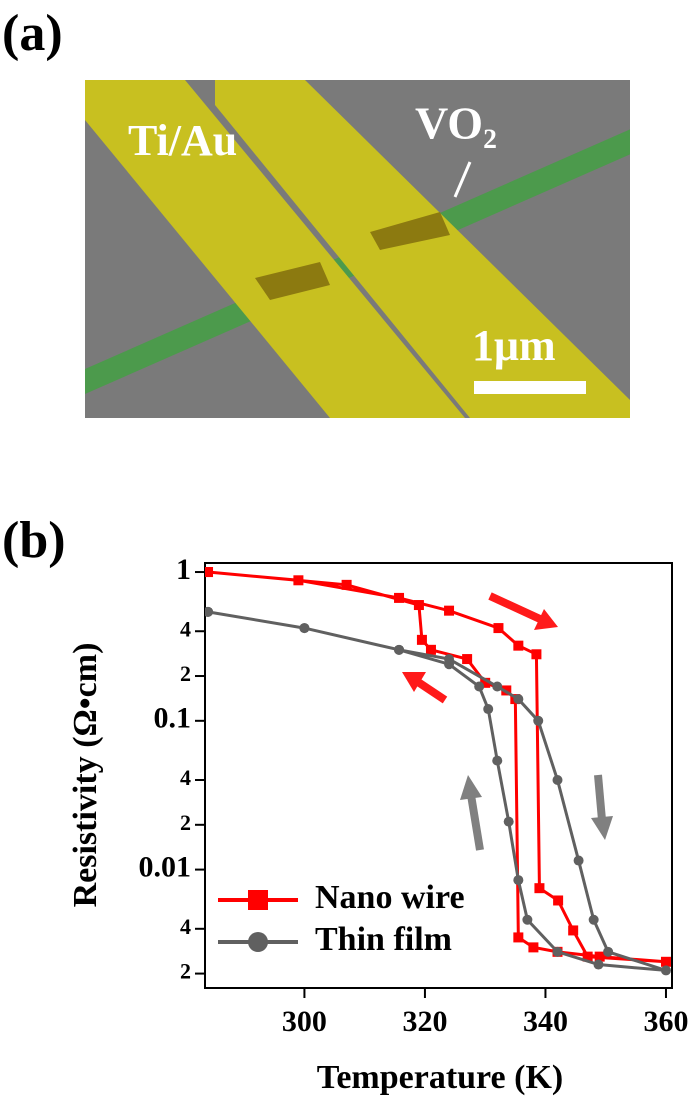 This screenshot has height=1102, width=700. Describe the element at coordinates (456, 123) in the screenshot. I see `annotation: VO₂` at that location.